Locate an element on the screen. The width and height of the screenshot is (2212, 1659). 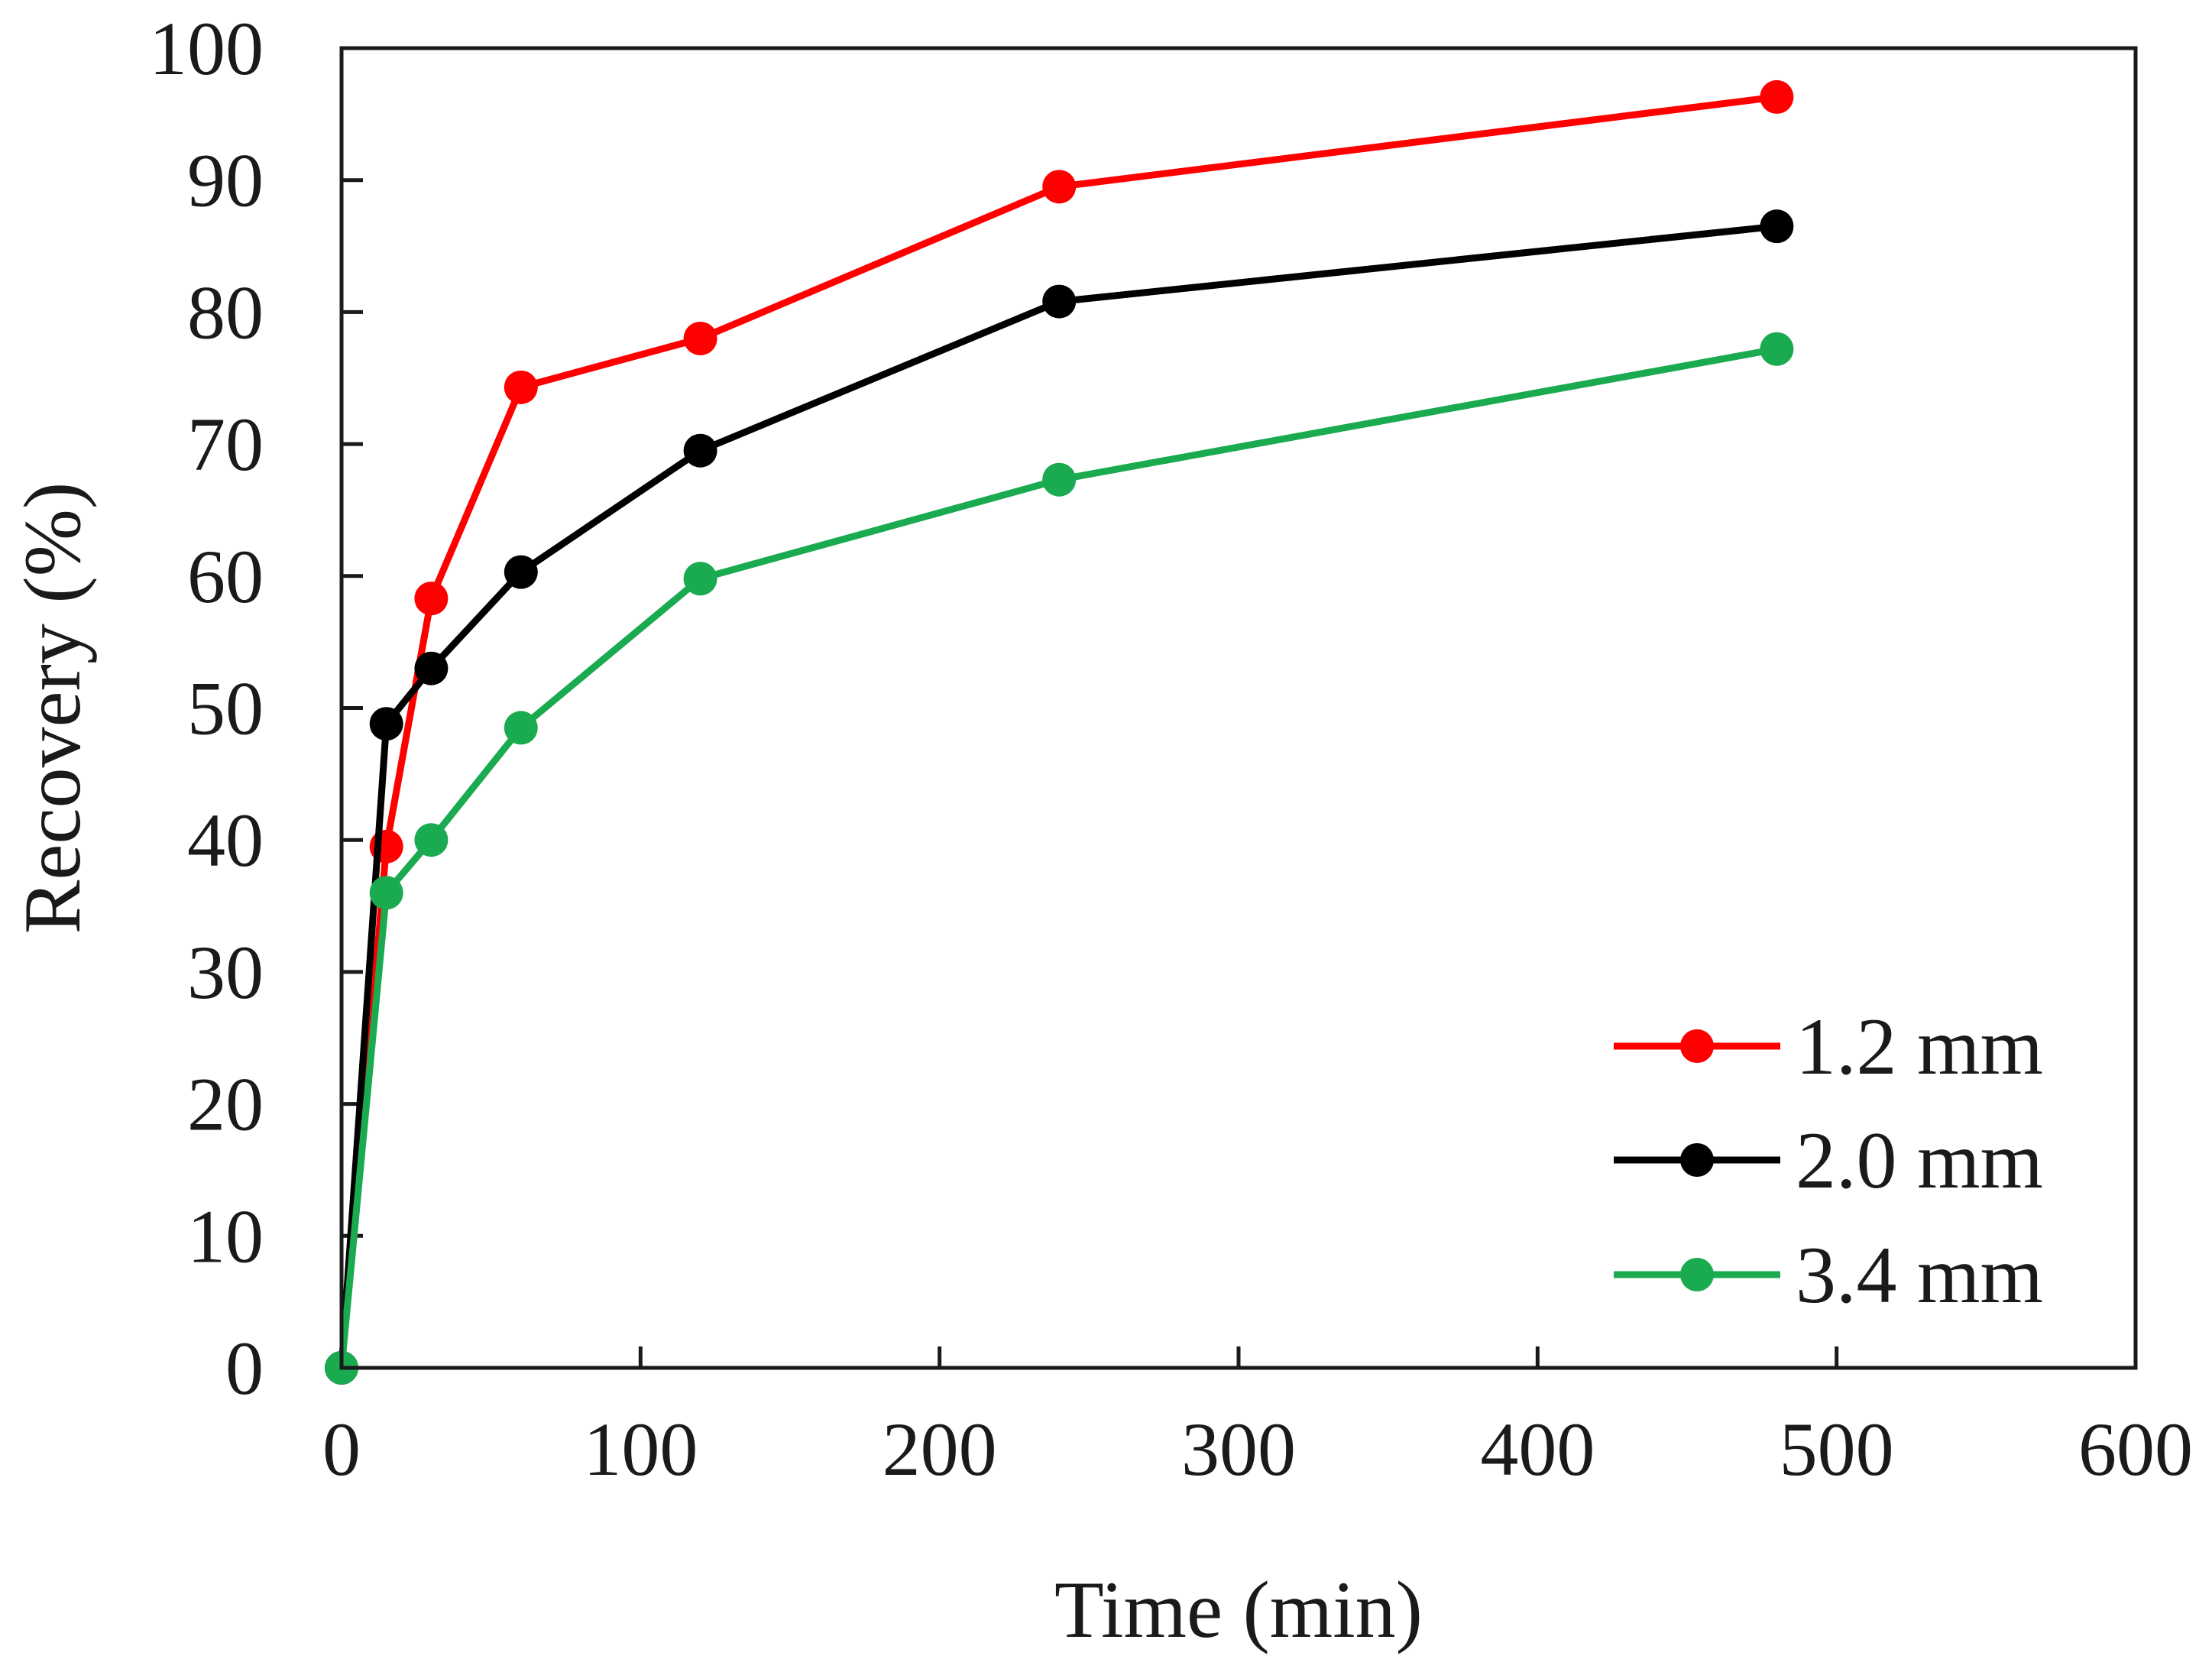
legend-item: 3.4 mm is located at coordinates (1828, 1275).